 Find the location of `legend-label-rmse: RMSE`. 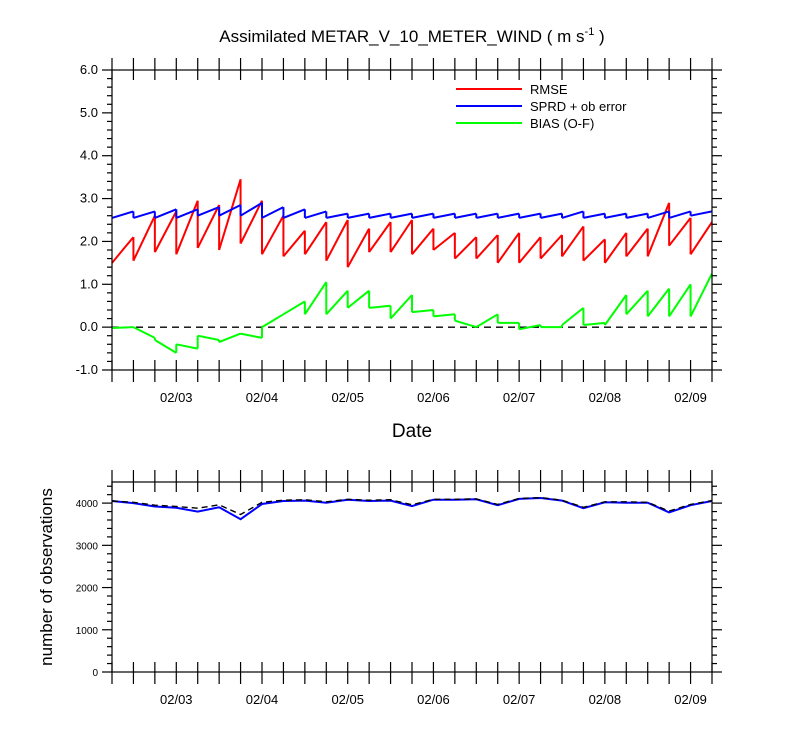

legend-label-rmse: RMSE is located at coordinates (549, 89).